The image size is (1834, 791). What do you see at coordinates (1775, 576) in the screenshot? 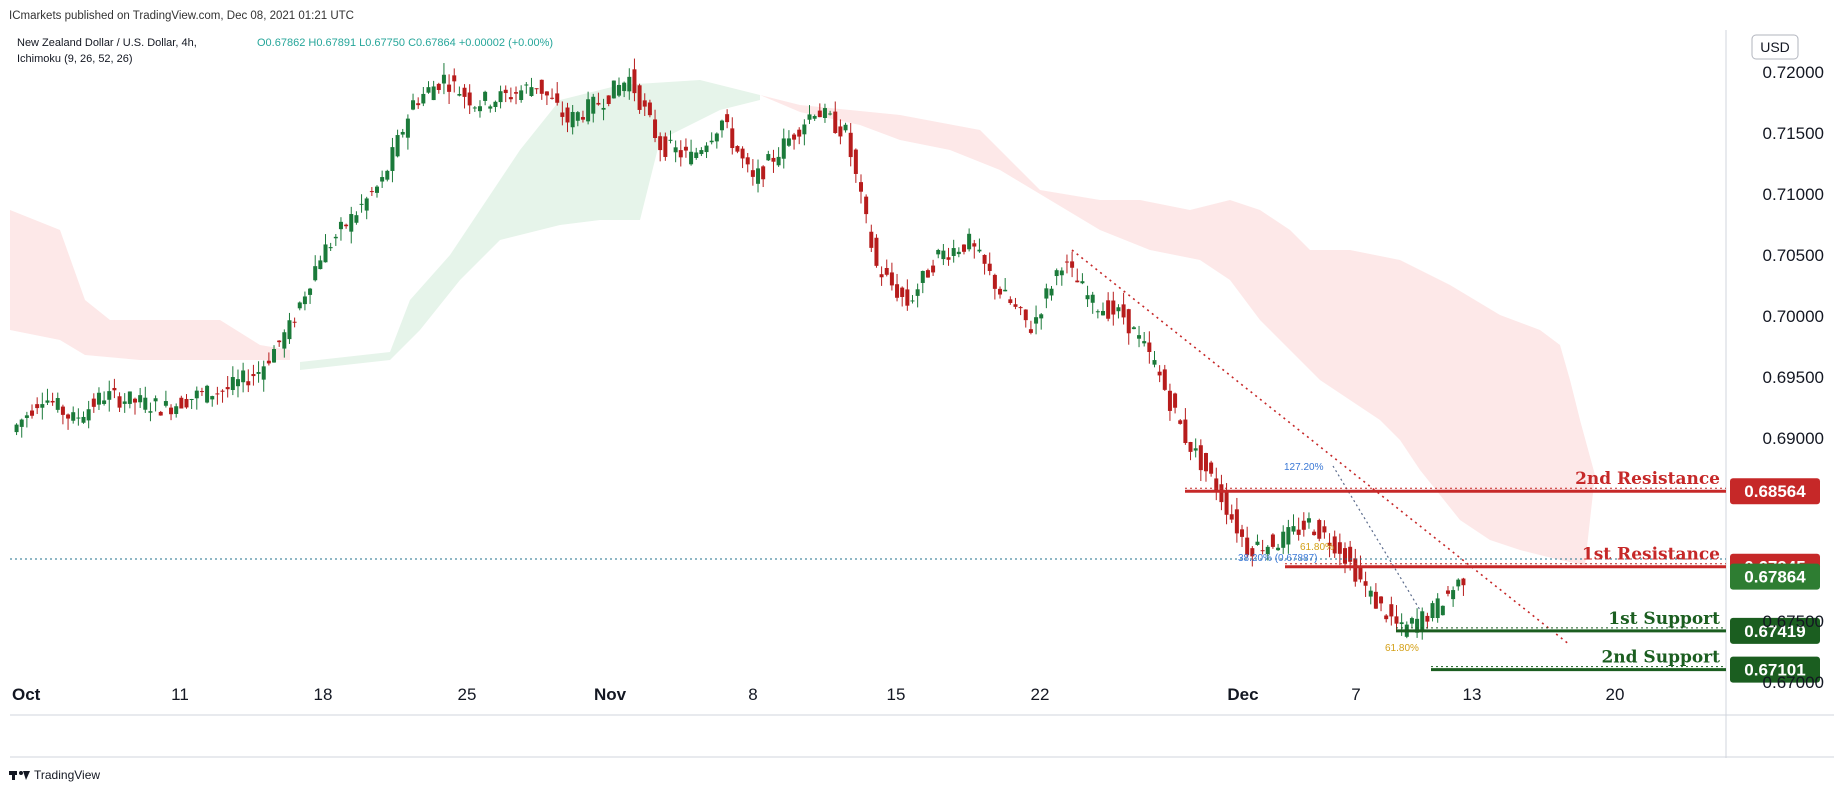
I see `current-price-tag` at bounding box center [1775, 576].